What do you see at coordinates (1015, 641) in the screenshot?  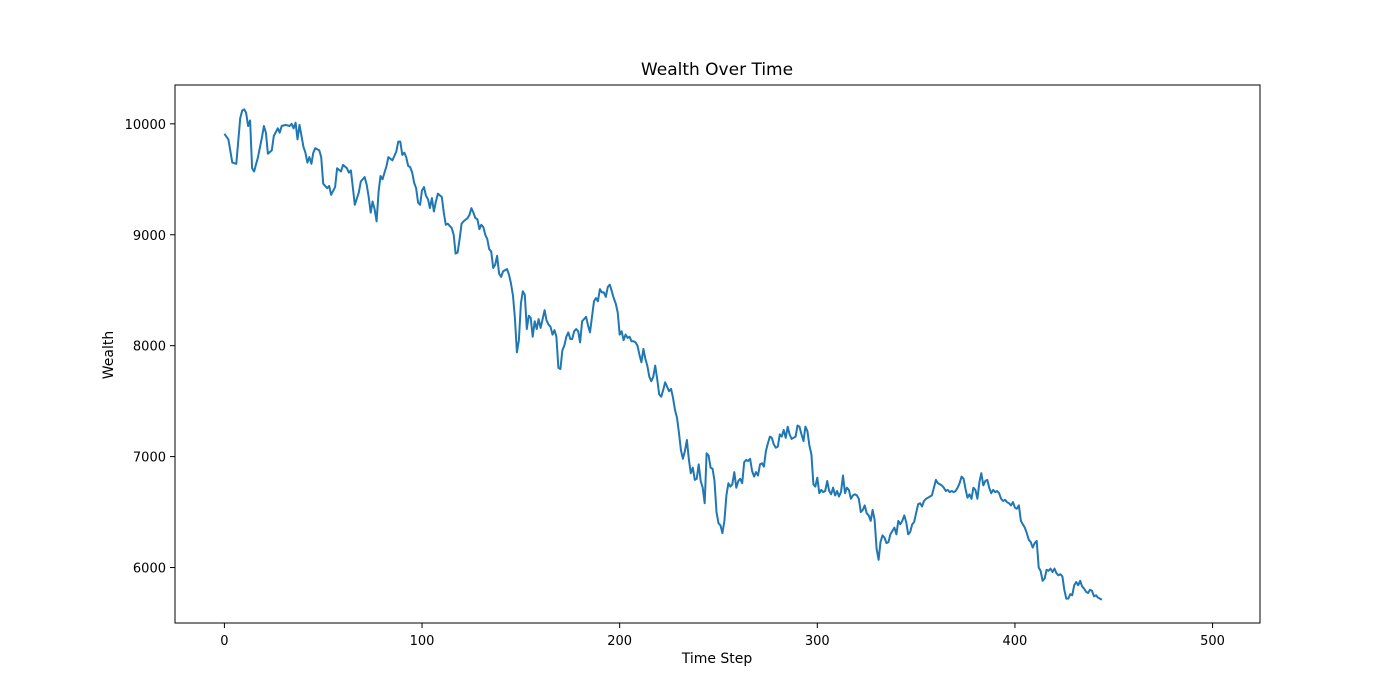 I see `x-tick-label: 400` at bounding box center [1015, 641].